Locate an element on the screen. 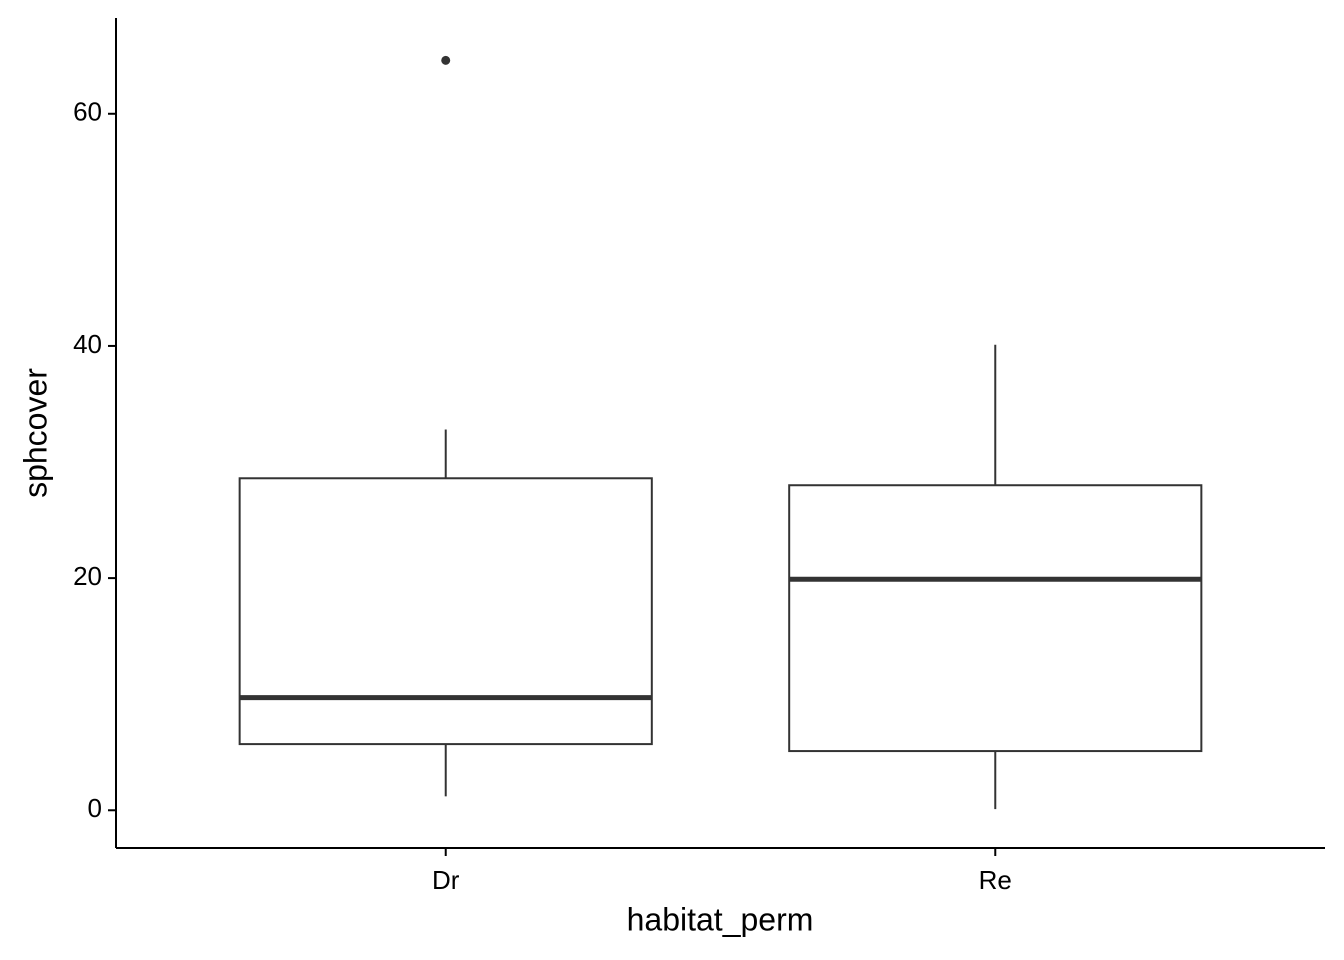  y-tick-label: 60 is located at coordinates (87, 112).